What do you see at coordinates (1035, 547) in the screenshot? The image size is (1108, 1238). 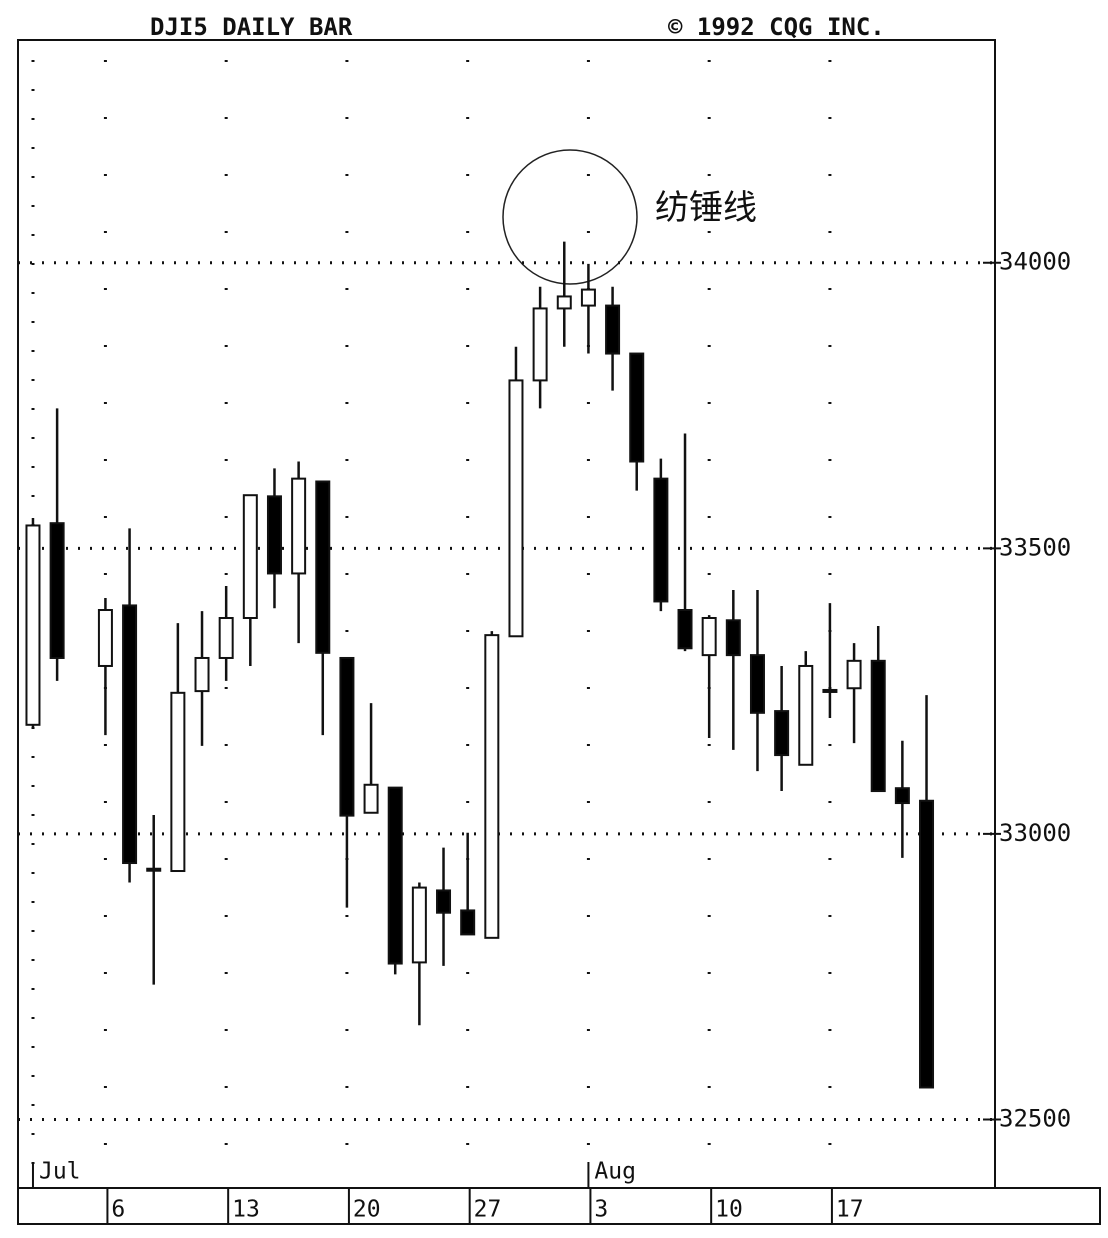 I see `y-tick-label: 33500` at bounding box center [1035, 547].